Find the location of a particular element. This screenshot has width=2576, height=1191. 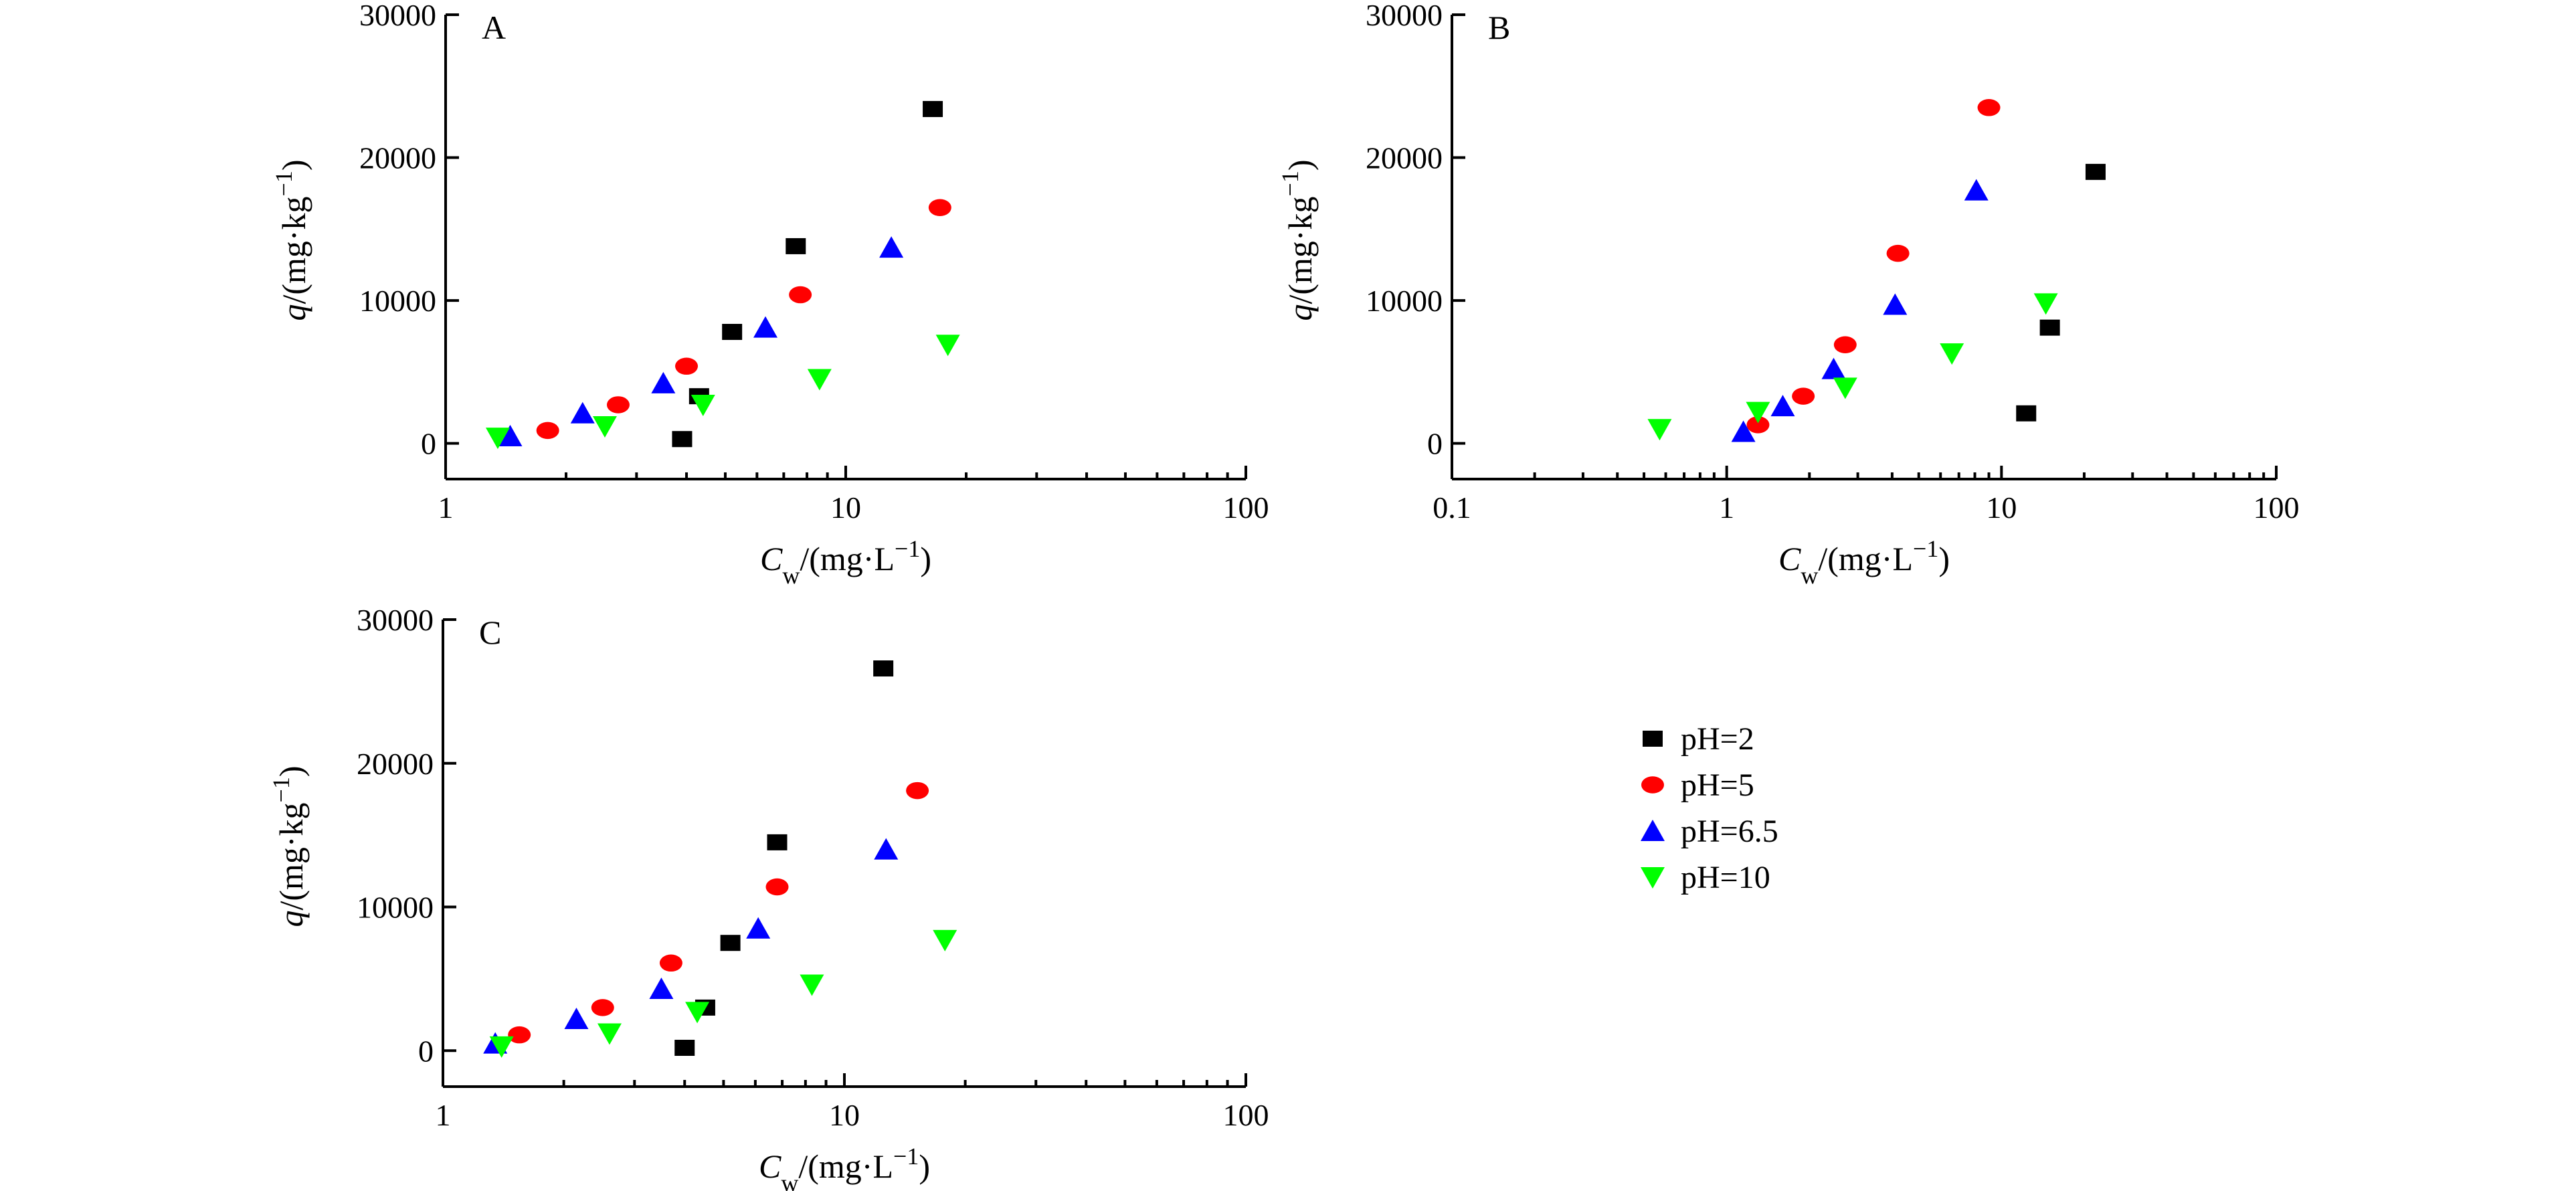

legend-label: pH=5 is located at coordinates (1718, 785).